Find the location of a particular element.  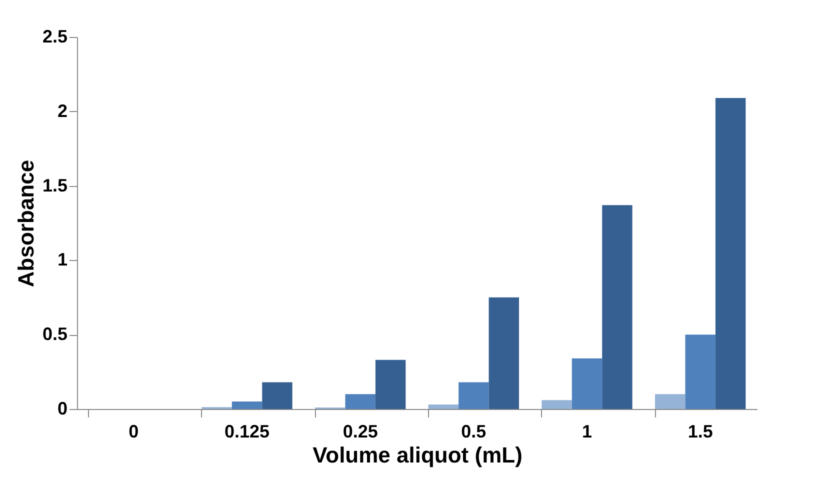

x-tick-label: 0 is located at coordinates (133, 432).